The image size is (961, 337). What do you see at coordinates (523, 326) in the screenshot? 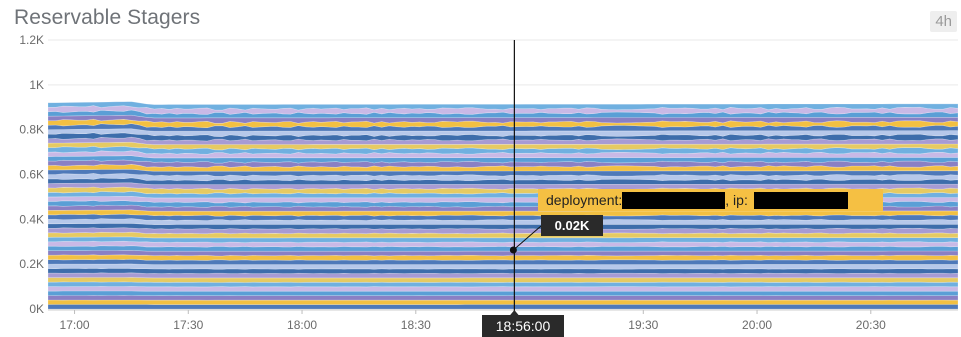
I see `hover-time-badge: 18:56:00` at bounding box center [523, 326].